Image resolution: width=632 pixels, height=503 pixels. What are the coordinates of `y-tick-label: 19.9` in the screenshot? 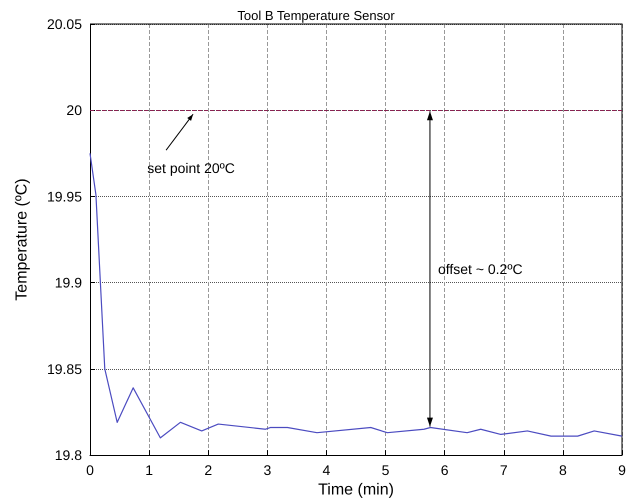 It's located at (68, 282).